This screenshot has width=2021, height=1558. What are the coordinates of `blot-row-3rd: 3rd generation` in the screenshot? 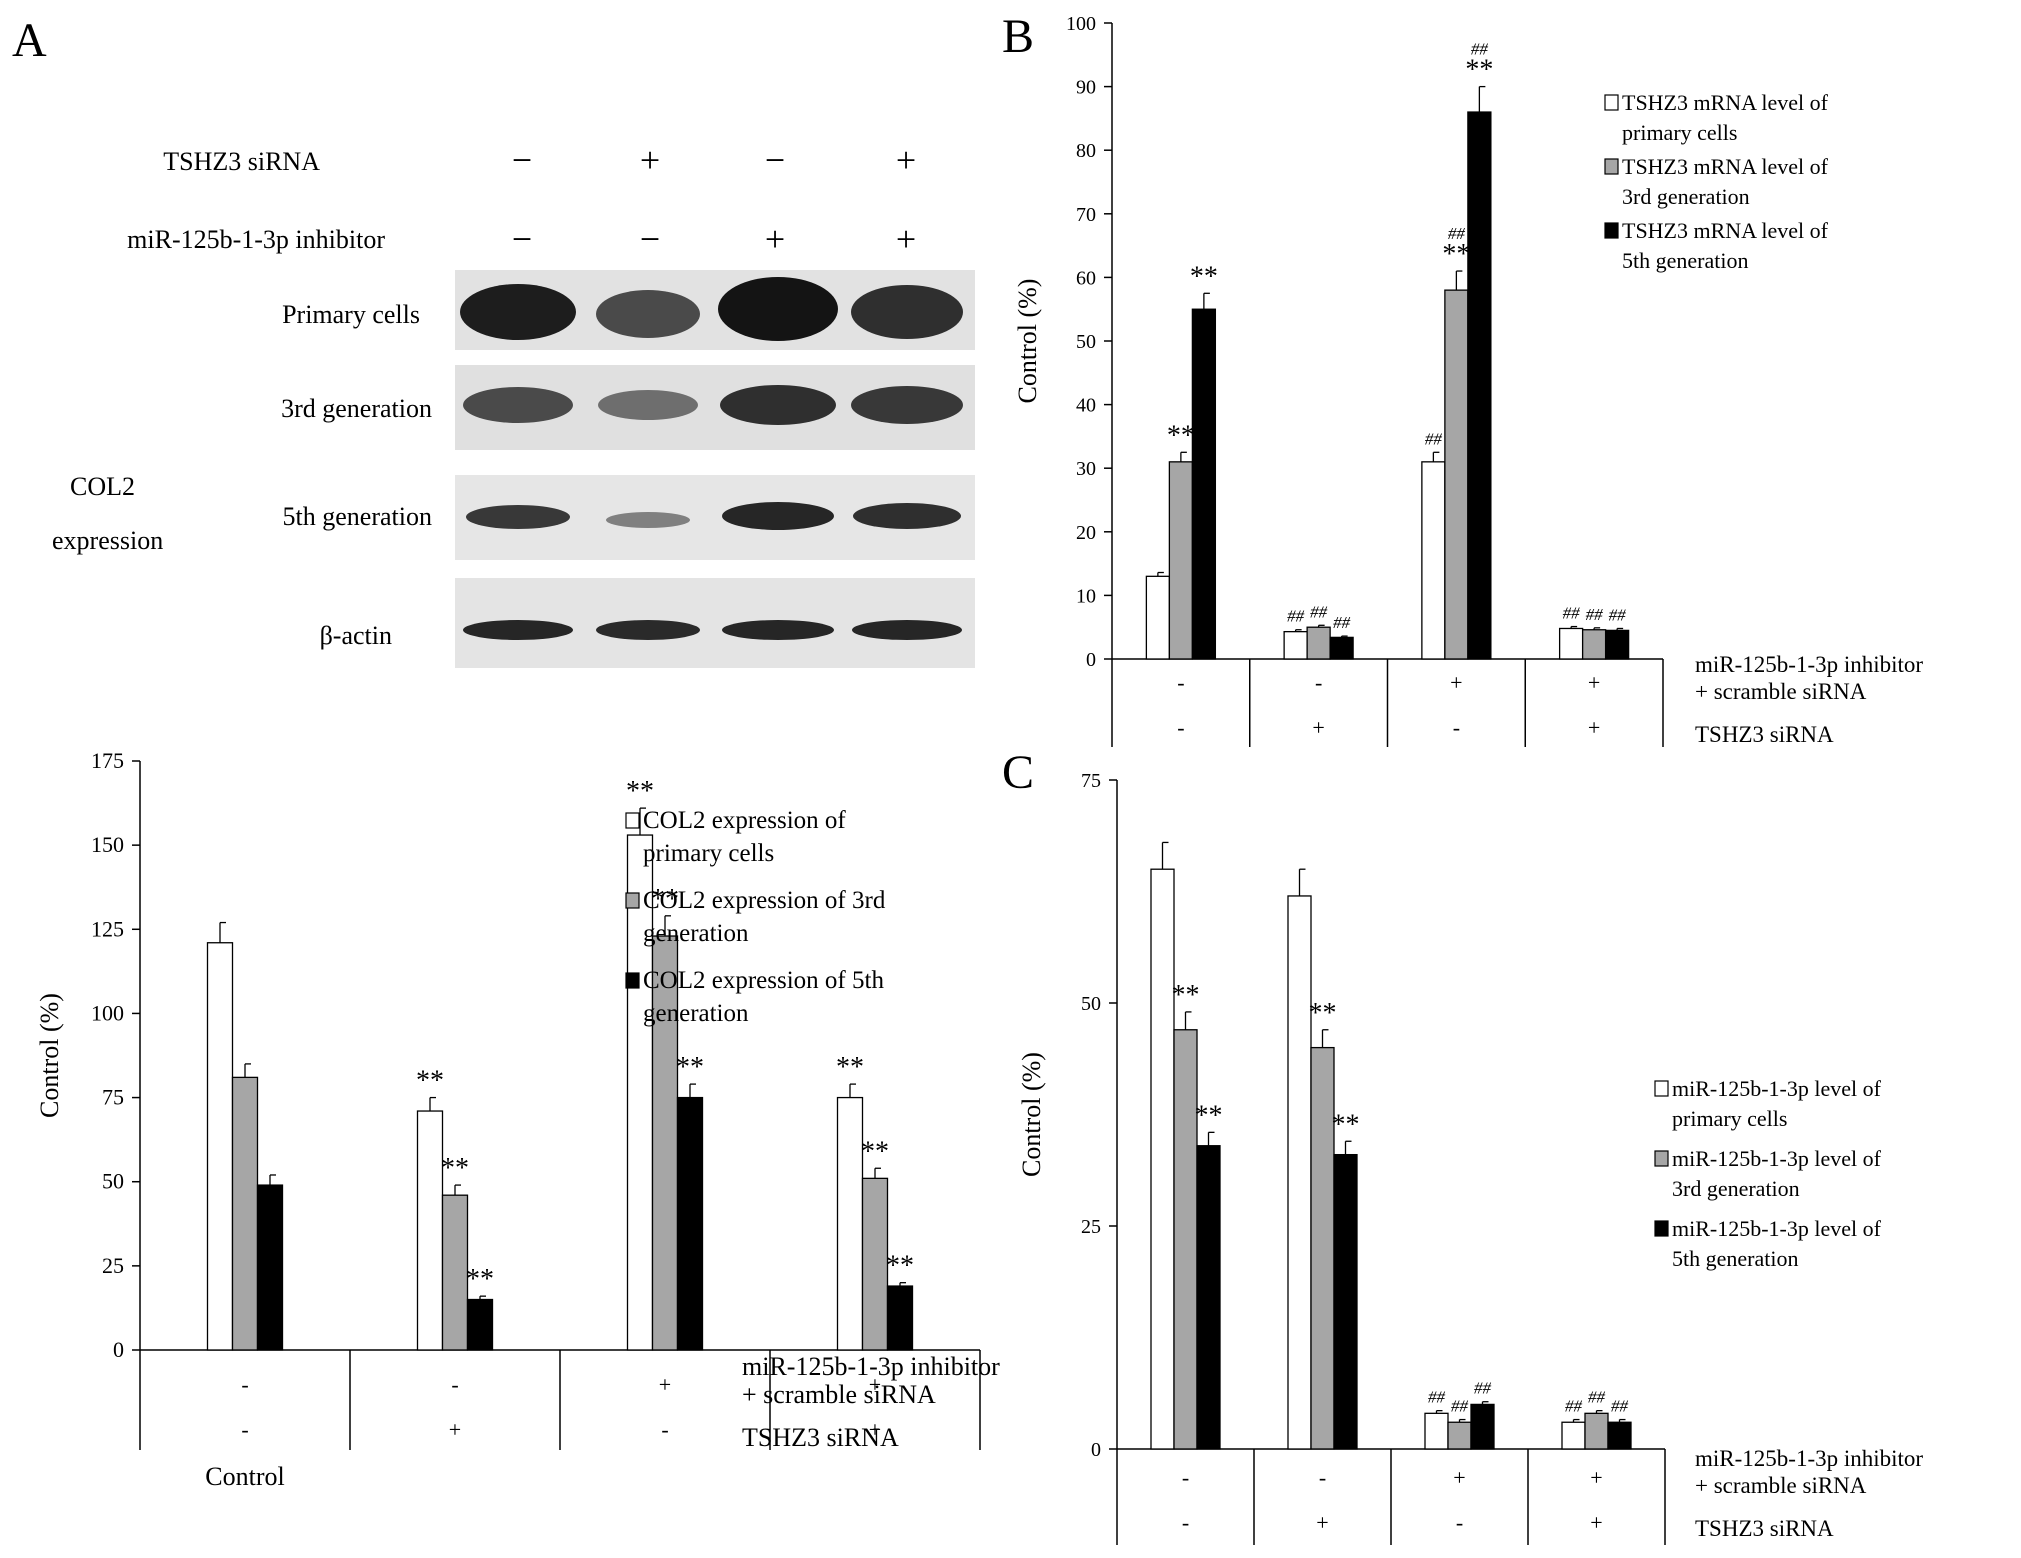 It's located at (628, 407).